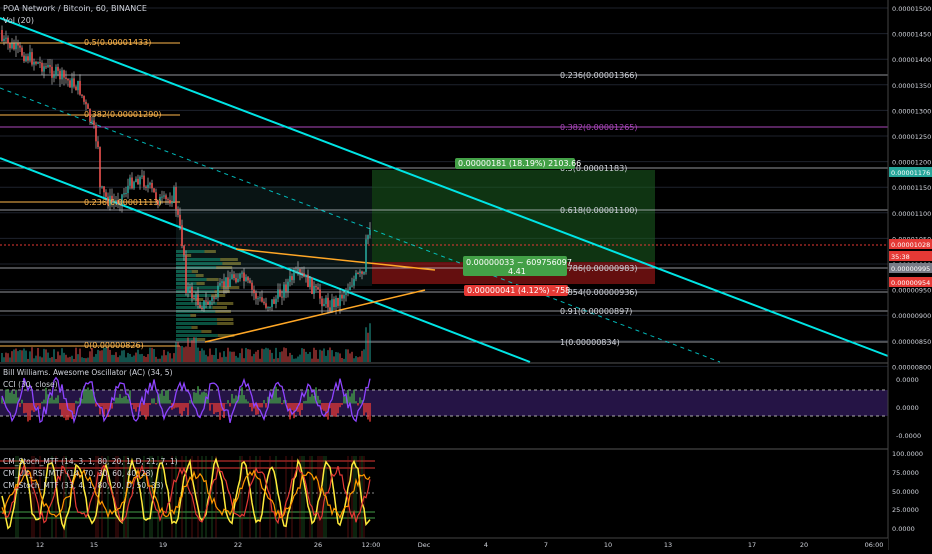  What do you see at coordinates (911, 60) in the screenshot?
I see `price-tick: 0.00001400` at bounding box center [911, 60].